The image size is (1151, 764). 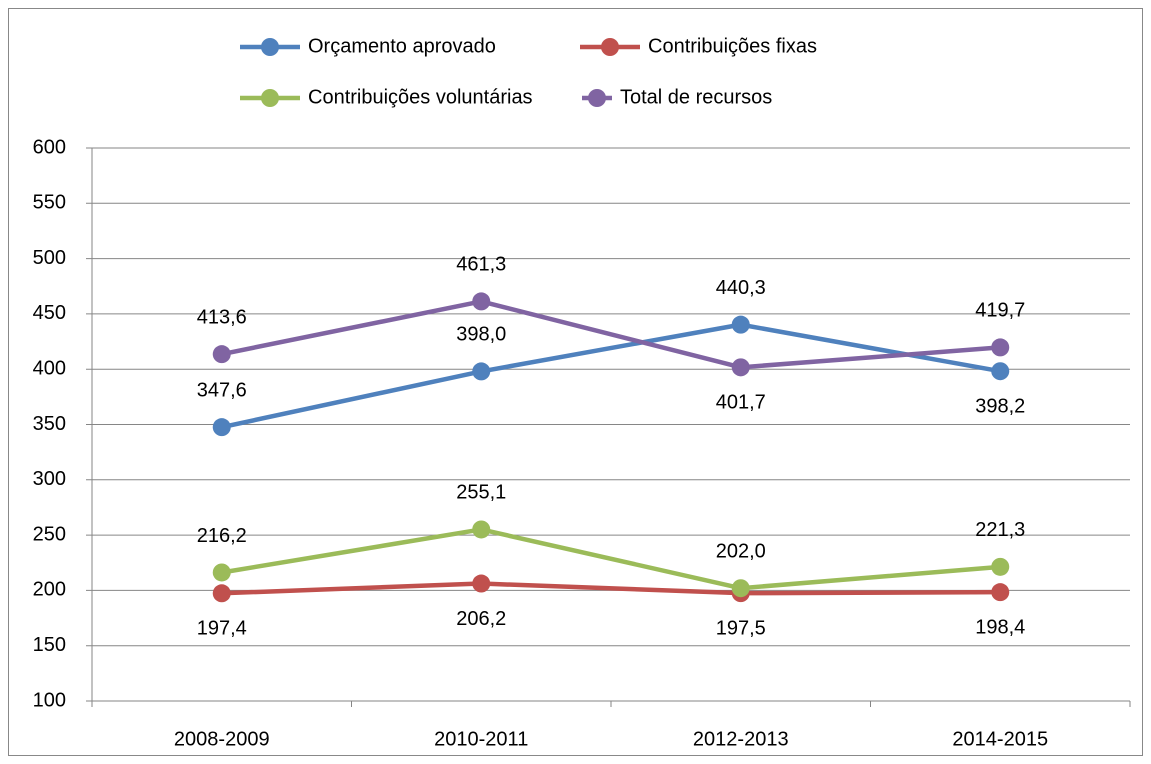 I want to click on y-tick-label: 150, so click(x=49, y=645).